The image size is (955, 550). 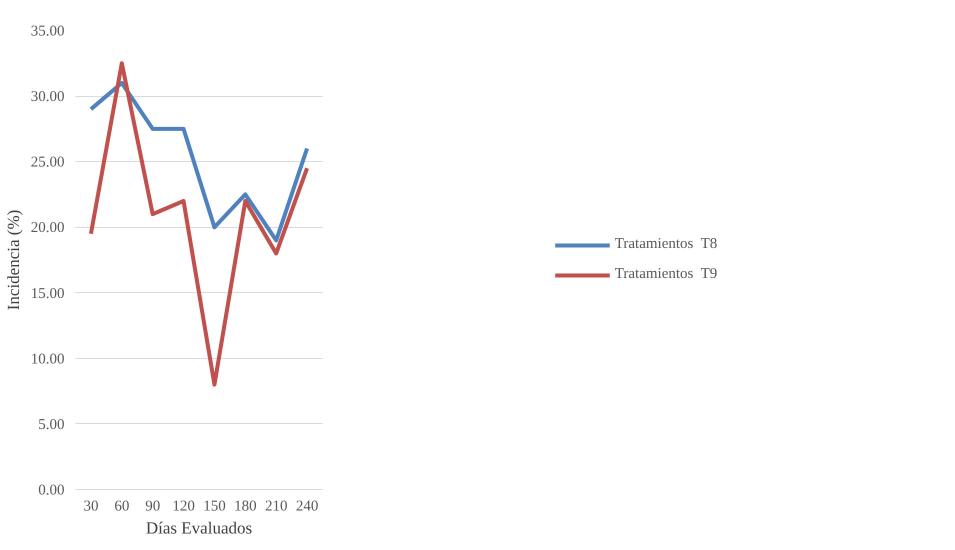 I want to click on x-tick-label: 120, so click(x=183, y=506).